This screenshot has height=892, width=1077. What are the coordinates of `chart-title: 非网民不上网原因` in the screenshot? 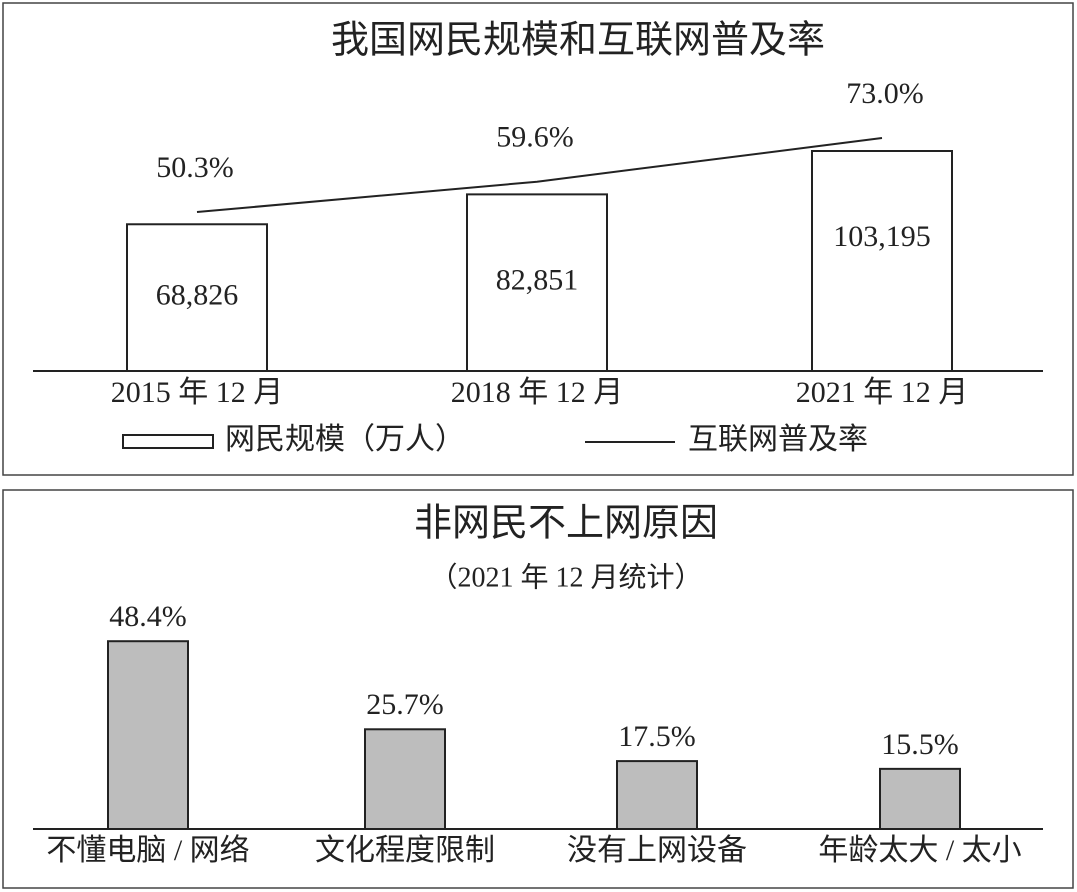 It's located at (566, 524).